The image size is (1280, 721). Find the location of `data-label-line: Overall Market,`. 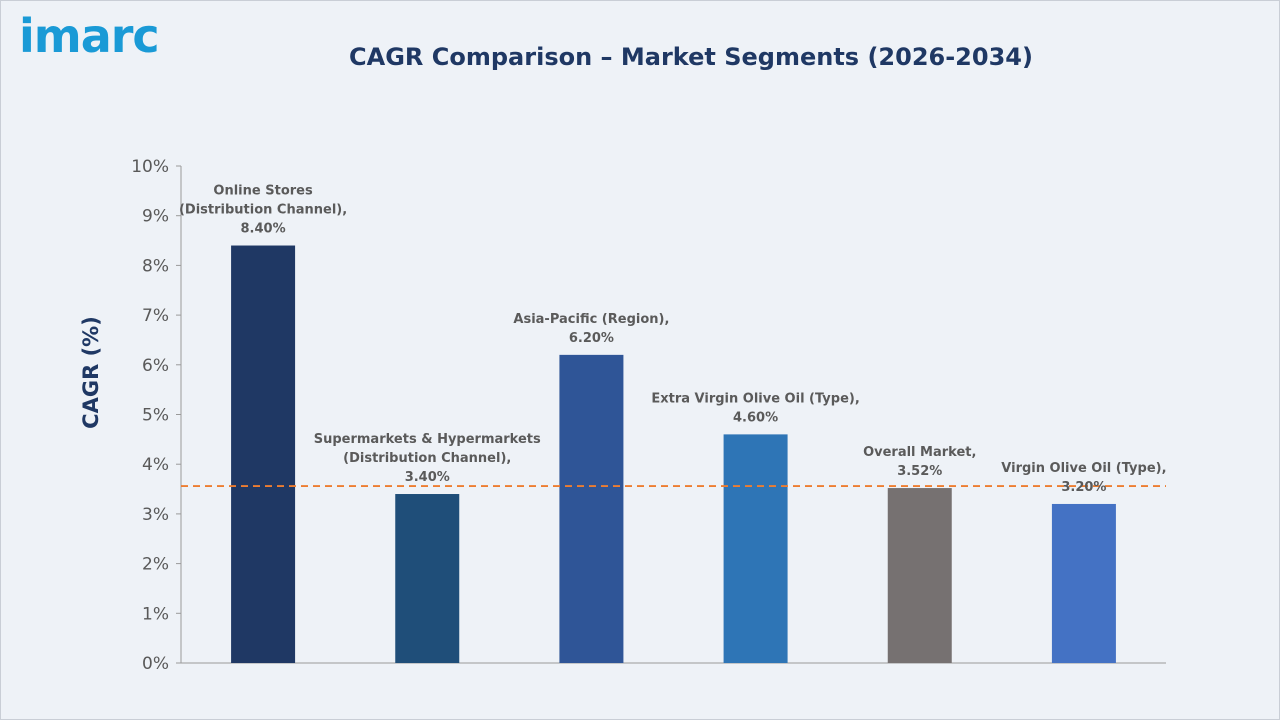

data-label-line: Overall Market, is located at coordinates (919, 452).